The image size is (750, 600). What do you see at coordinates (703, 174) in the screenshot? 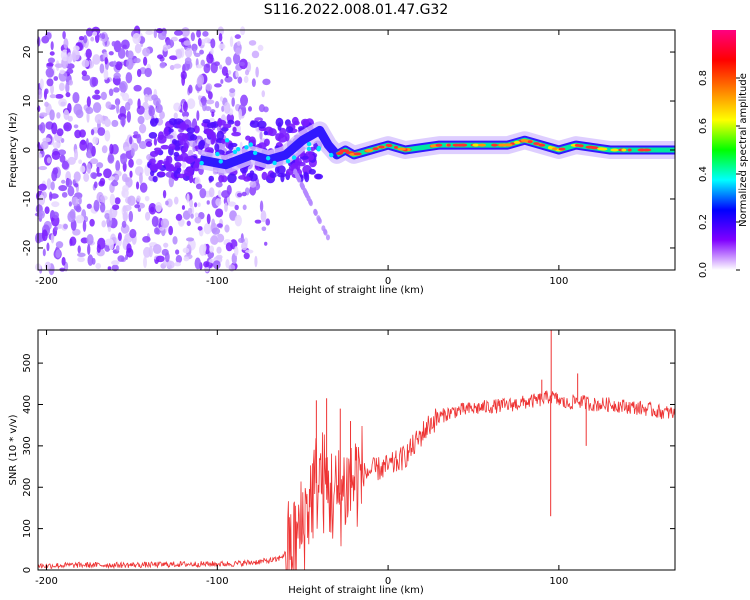
I see `colorbar-tick-label: 0.4` at bounding box center [703, 174].